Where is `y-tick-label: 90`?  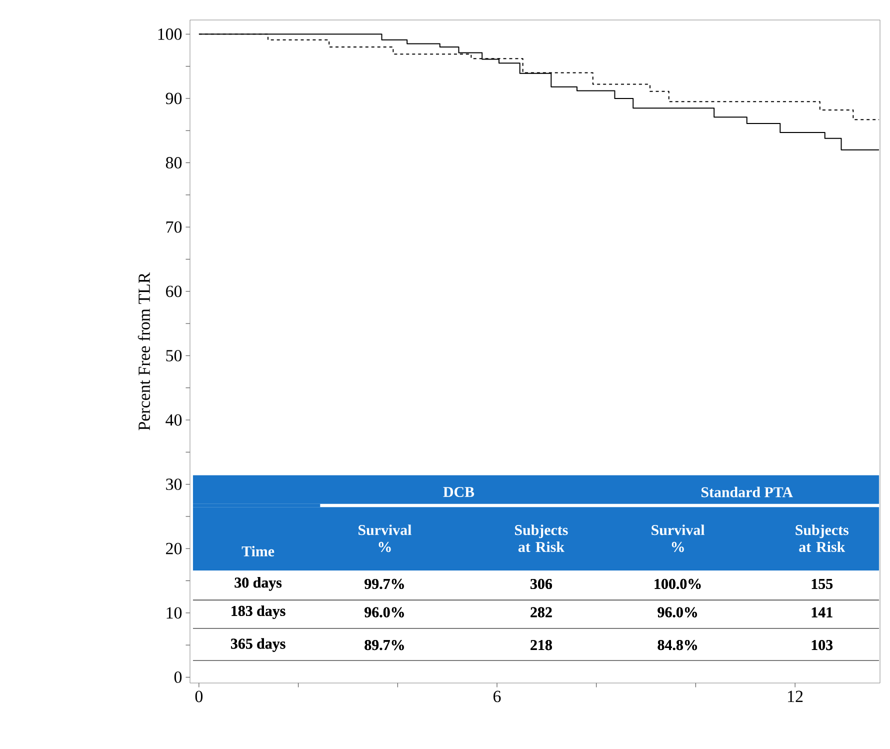 y-tick-label: 90 is located at coordinates (174, 98).